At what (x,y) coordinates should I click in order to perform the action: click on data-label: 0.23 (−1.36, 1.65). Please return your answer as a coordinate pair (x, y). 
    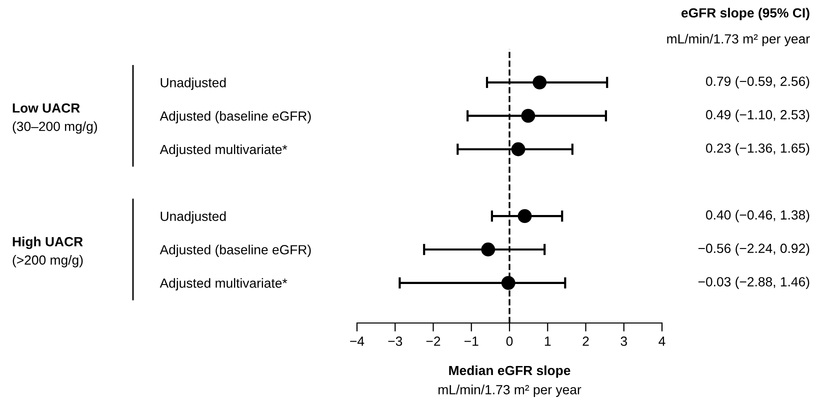
    Looking at the image, I should click on (758, 149).